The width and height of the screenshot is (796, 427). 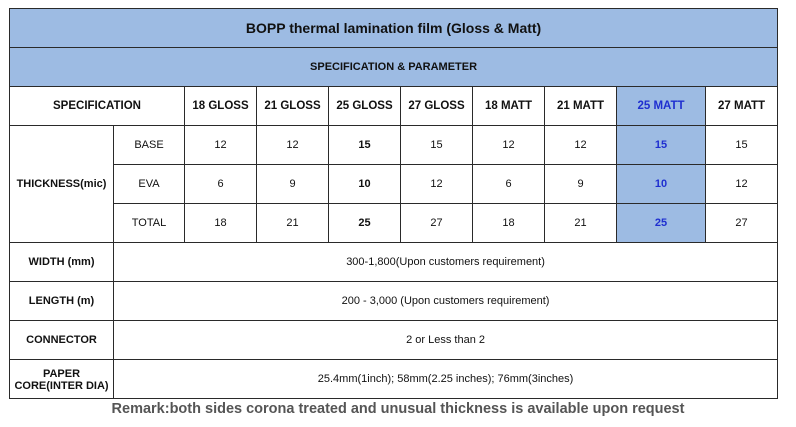 What do you see at coordinates (61, 340) in the screenshot?
I see `connector-label: CONNECTOR` at bounding box center [61, 340].